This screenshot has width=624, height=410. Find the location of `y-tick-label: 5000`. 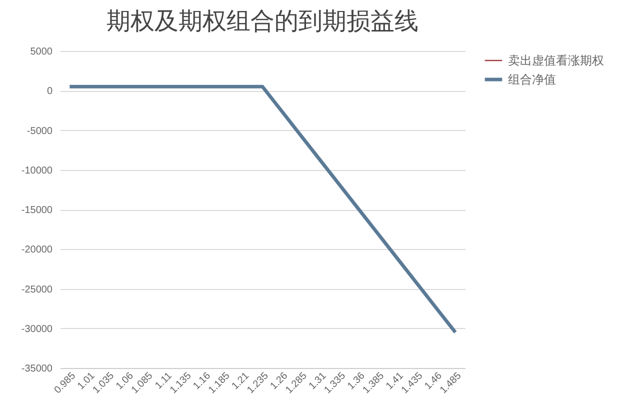

y-tick-label: 5000 is located at coordinates (41, 52).